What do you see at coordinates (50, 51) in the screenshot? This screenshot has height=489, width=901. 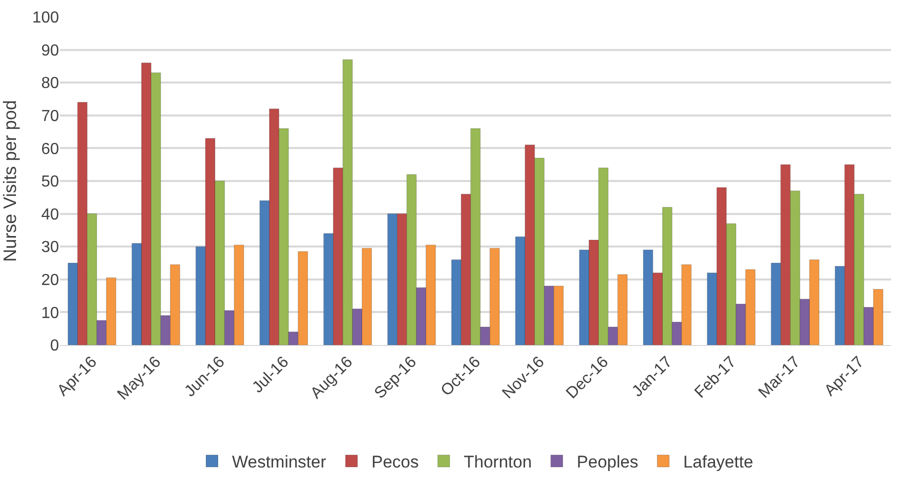 I see `y-tick-label: 90` at bounding box center [50, 51].